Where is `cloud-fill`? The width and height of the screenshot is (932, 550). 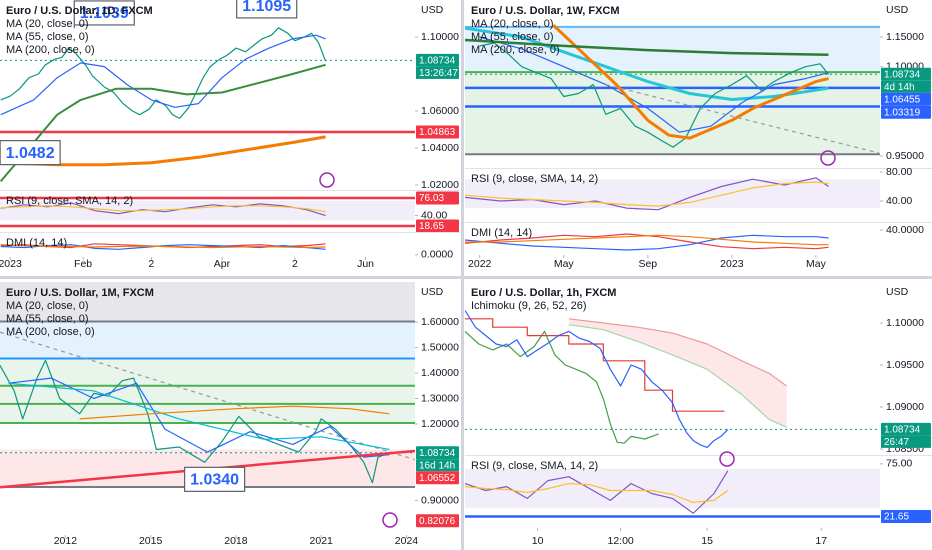
cloud-fill is located at coordinates (677, 373).